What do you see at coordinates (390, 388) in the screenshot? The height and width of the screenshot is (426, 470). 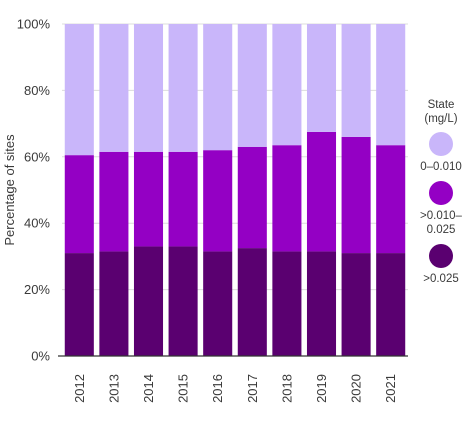 I see `x-tick-label: 2021` at bounding box center [390, 388].